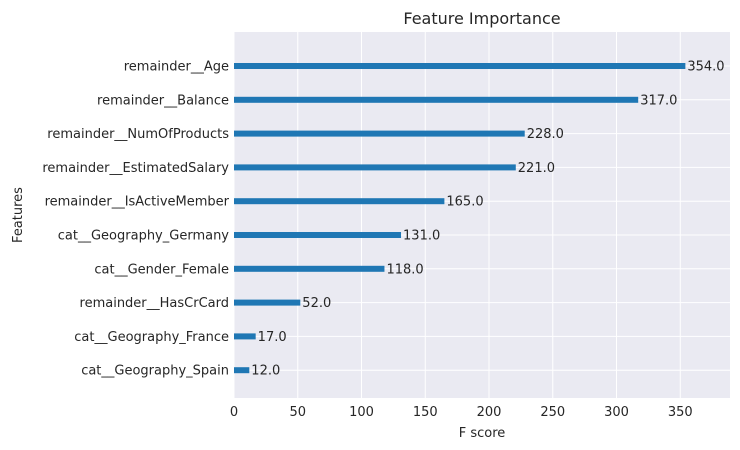 This screenshot has width=740, height=450. What do you see at coordinates (421, 236) in the screenshot?
I see `bar-value-label: 131.0` at bounding box center [421, 236].